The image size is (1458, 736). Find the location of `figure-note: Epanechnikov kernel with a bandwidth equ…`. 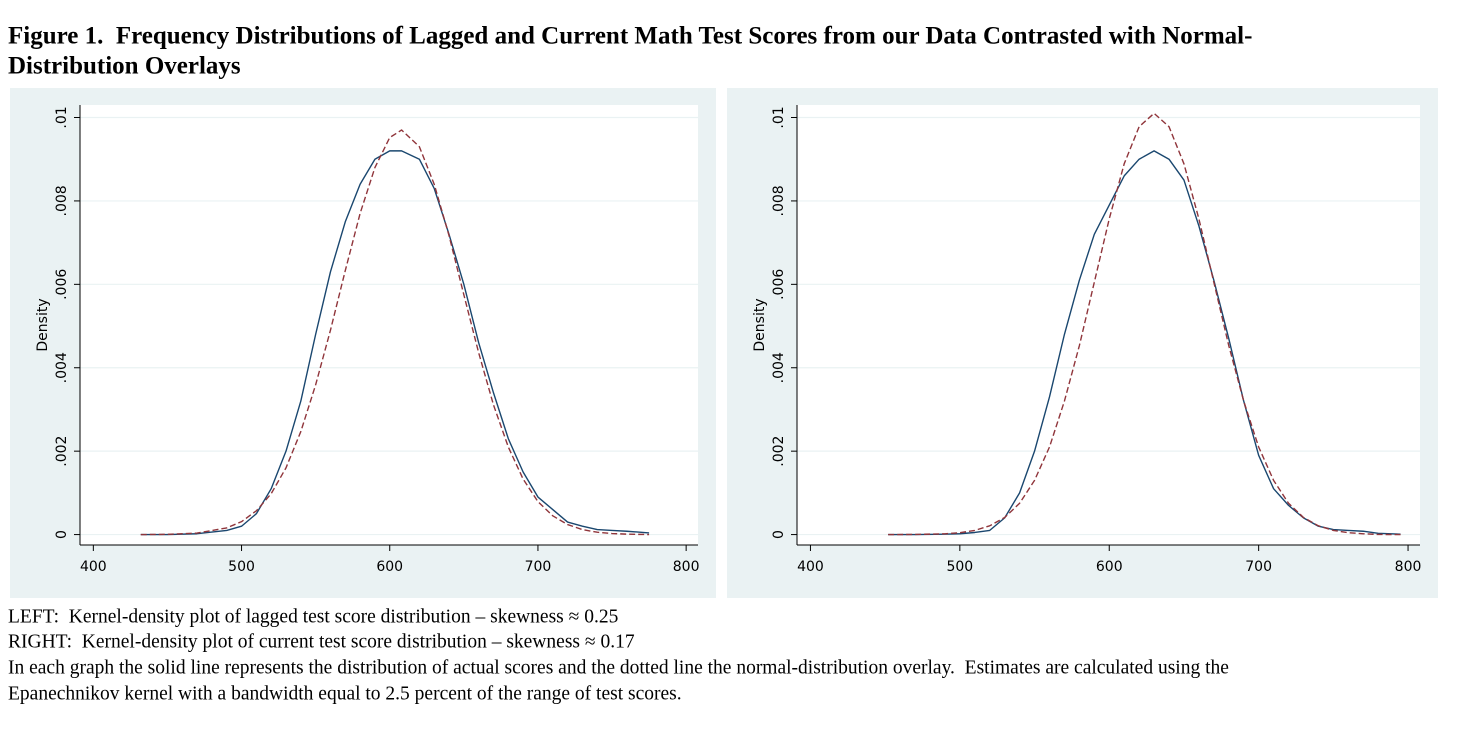

figure-note: Epanechnikov kernel with a bandwidth equ… is located at coordinates (345, 693).